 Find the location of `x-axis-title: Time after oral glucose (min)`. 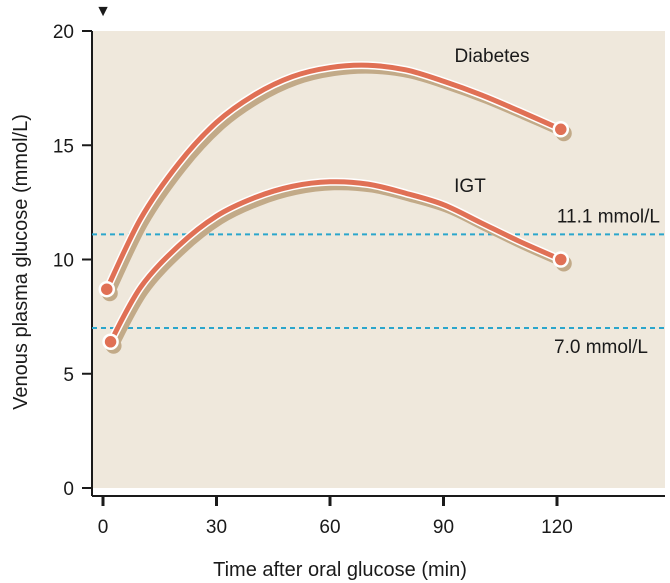

x-axis-title: Time after oral glucose (min) is located at coordinates (340, 570).